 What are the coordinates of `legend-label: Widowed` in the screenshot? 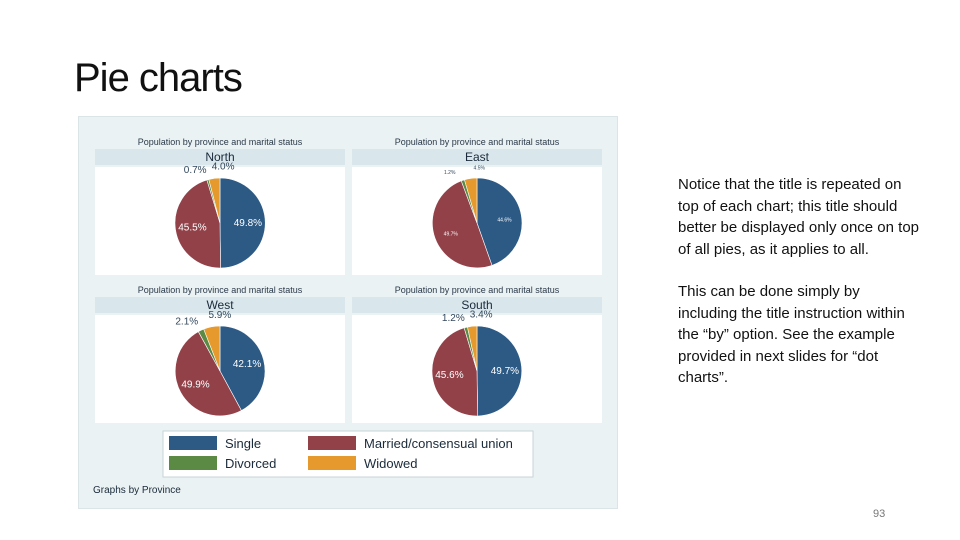 It's located at (390, 463).